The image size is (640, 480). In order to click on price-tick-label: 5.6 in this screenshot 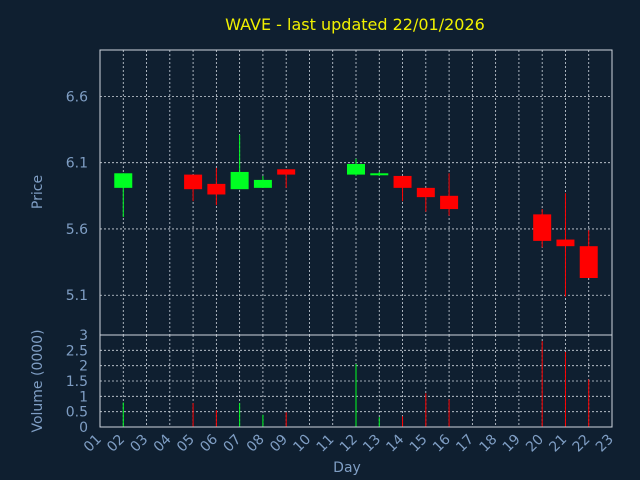, I will do `click(77, 230)`.